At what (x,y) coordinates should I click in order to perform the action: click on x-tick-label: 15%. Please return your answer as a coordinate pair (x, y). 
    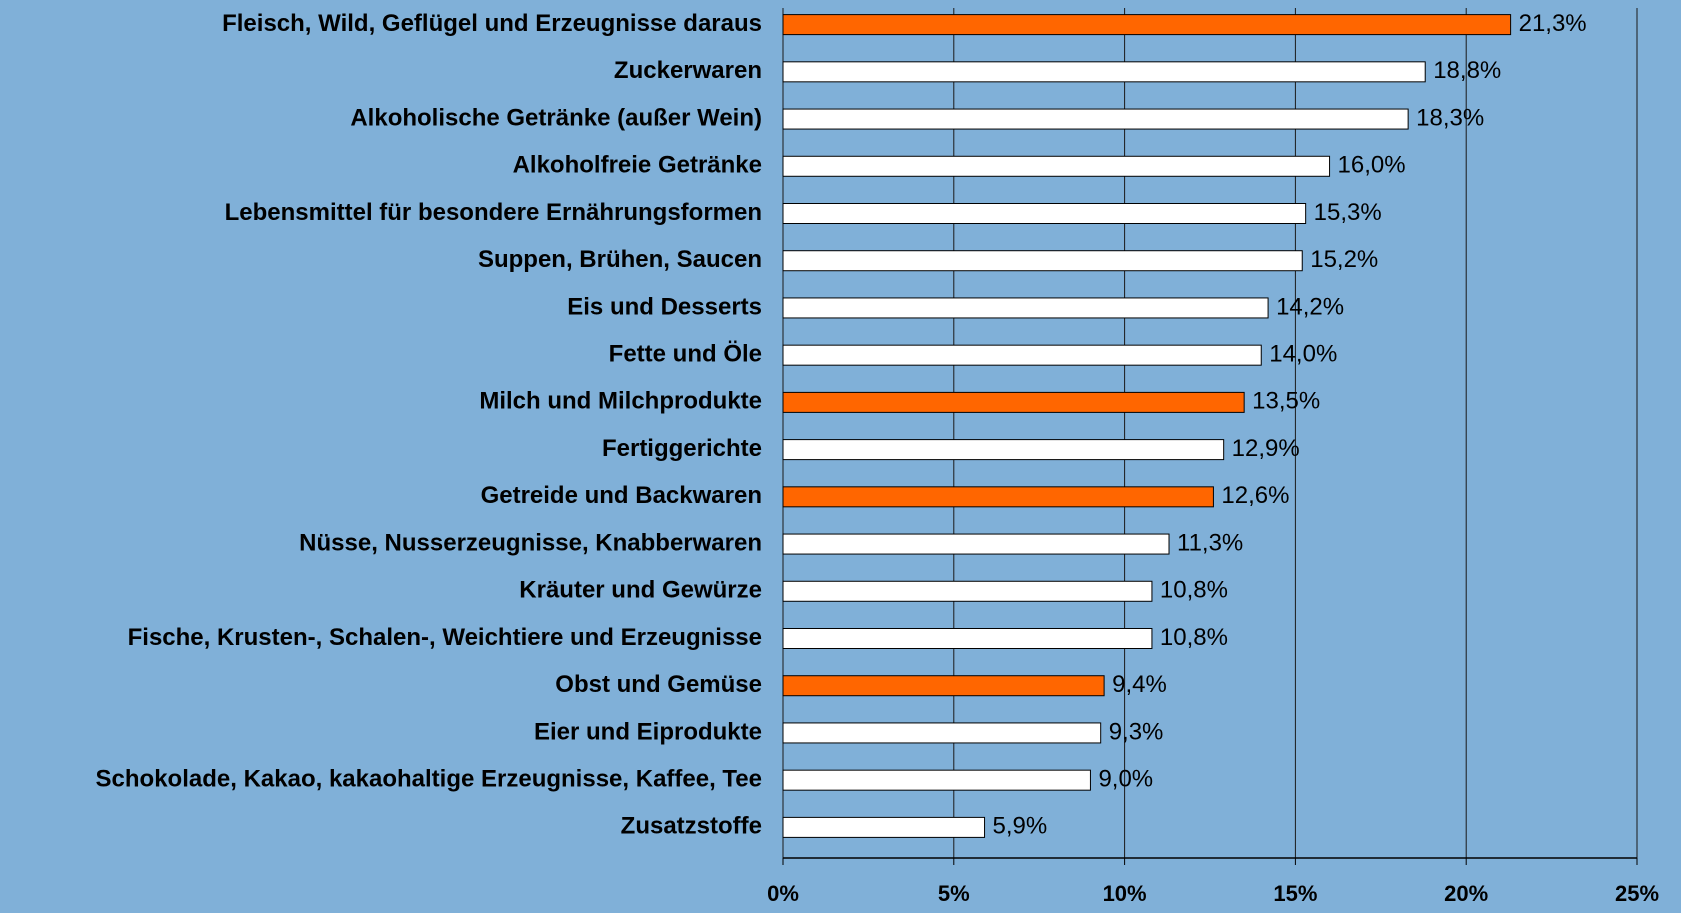
    Looking at the image, I should click on (1295, 893).